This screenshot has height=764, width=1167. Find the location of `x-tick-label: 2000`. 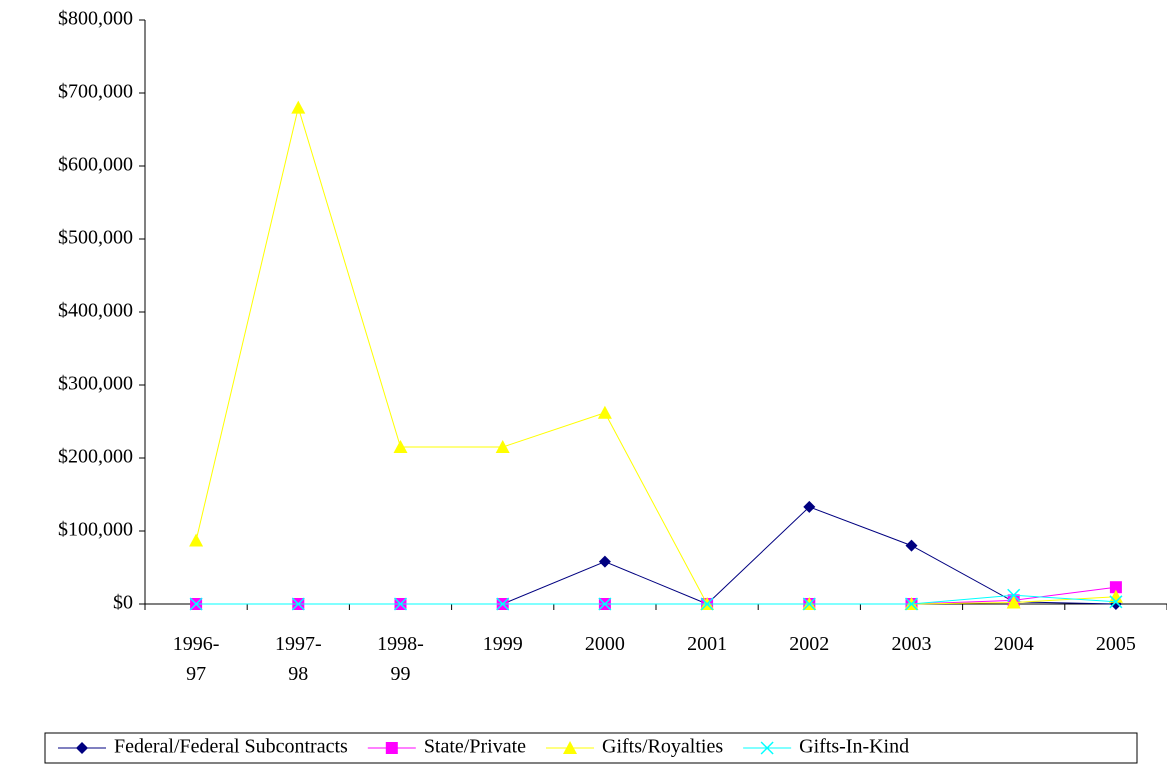

x-tick-label: 2000 is located at coordinates (604, 644).